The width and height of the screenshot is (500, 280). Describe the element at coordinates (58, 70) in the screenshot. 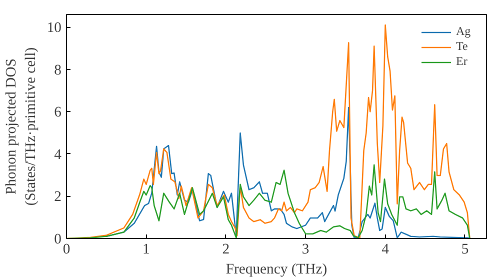

I see `y-tick-label: 8` at that location.